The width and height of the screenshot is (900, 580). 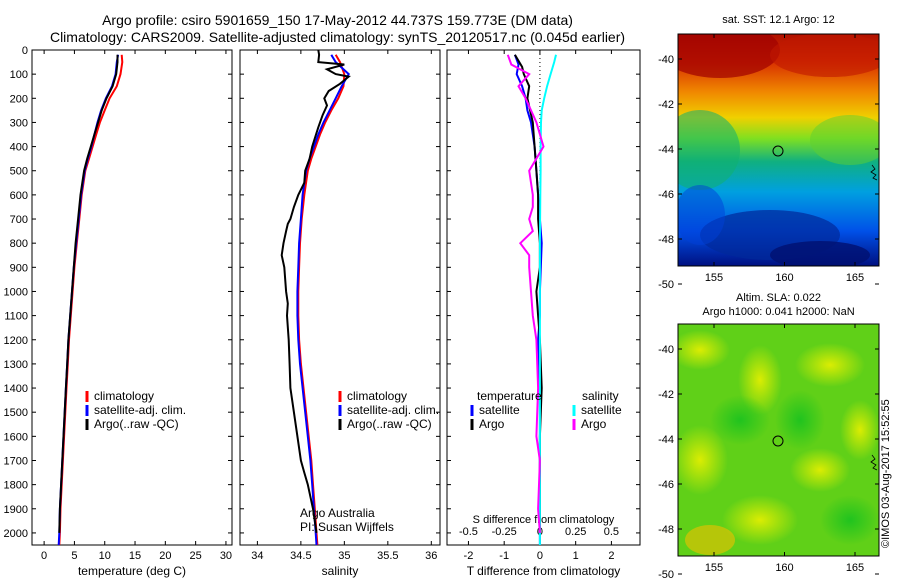 I want to click on y-tick-label: 1100, so click(x=16, y=317).